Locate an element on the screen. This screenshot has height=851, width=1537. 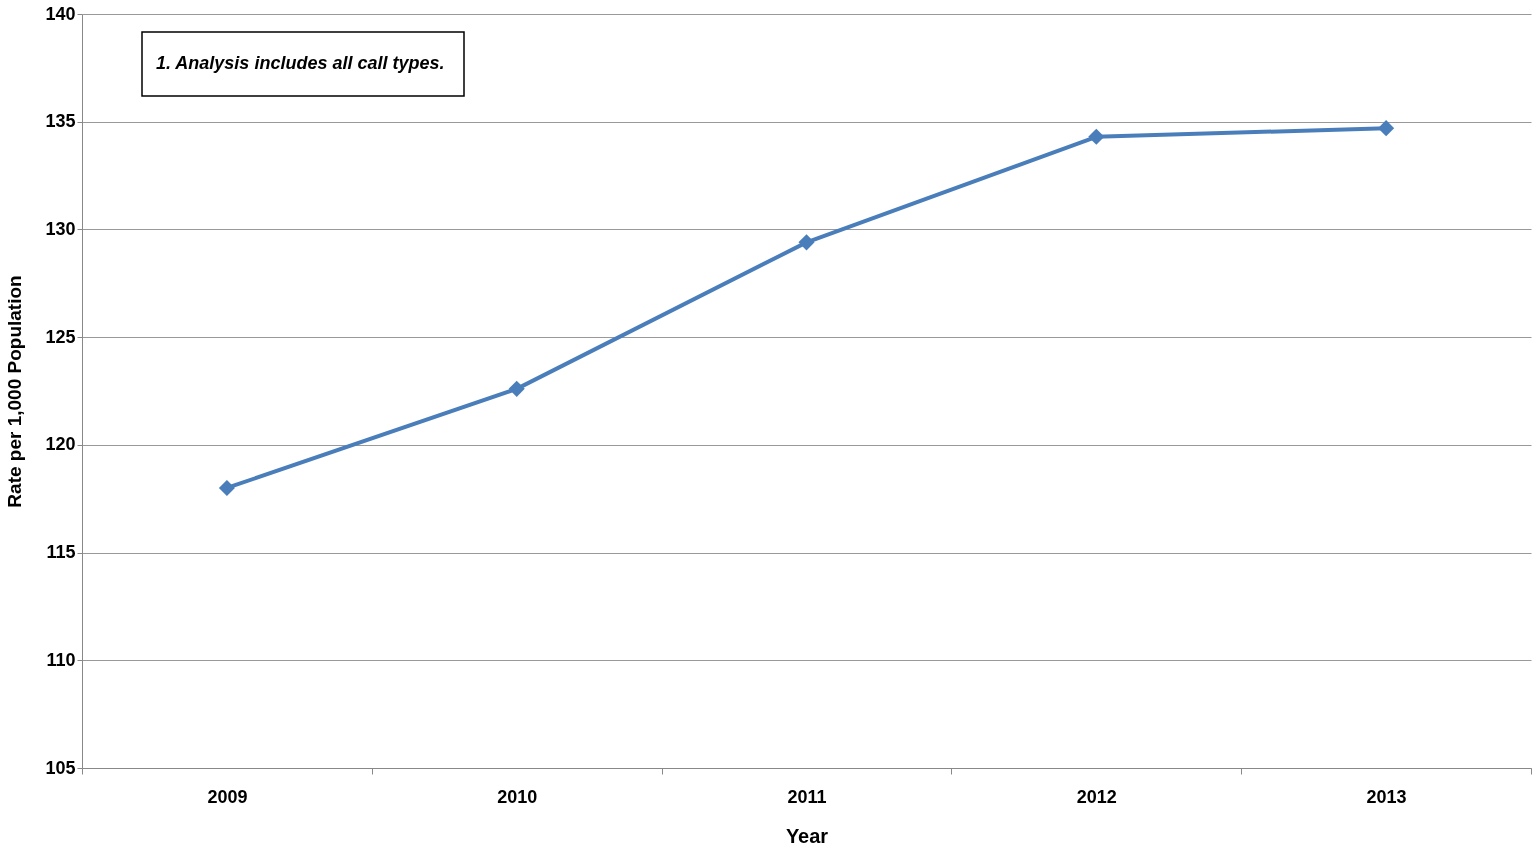
y-tick-label: 130 is located at coordinates (60, 228).